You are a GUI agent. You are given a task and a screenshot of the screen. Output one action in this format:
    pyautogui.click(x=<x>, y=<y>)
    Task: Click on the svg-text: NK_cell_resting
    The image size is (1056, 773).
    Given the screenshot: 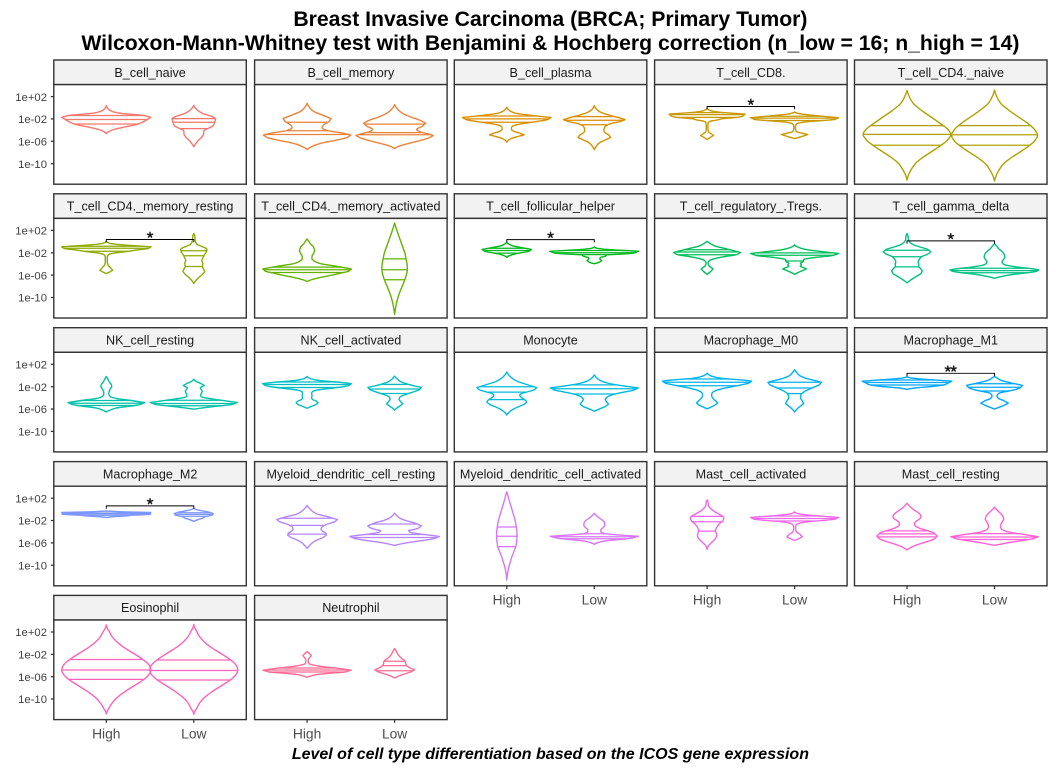 What is the action you would take?
    pyautogui.click(x=150, y=341)
    